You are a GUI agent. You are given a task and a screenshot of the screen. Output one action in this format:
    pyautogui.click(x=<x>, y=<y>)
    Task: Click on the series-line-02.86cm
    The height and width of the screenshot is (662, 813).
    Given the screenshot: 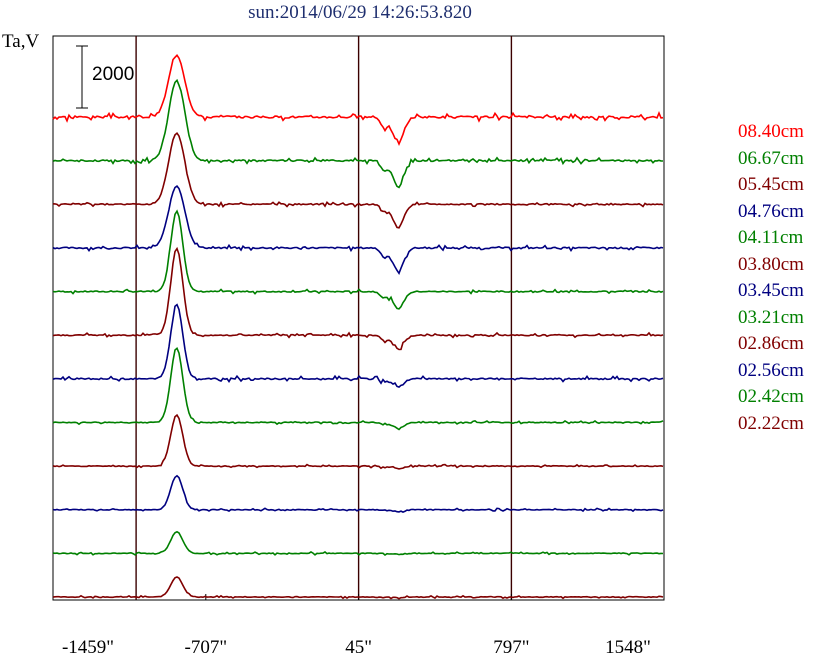 What is the action you would take?
    pyautogui.click(x=358, y=441)
    